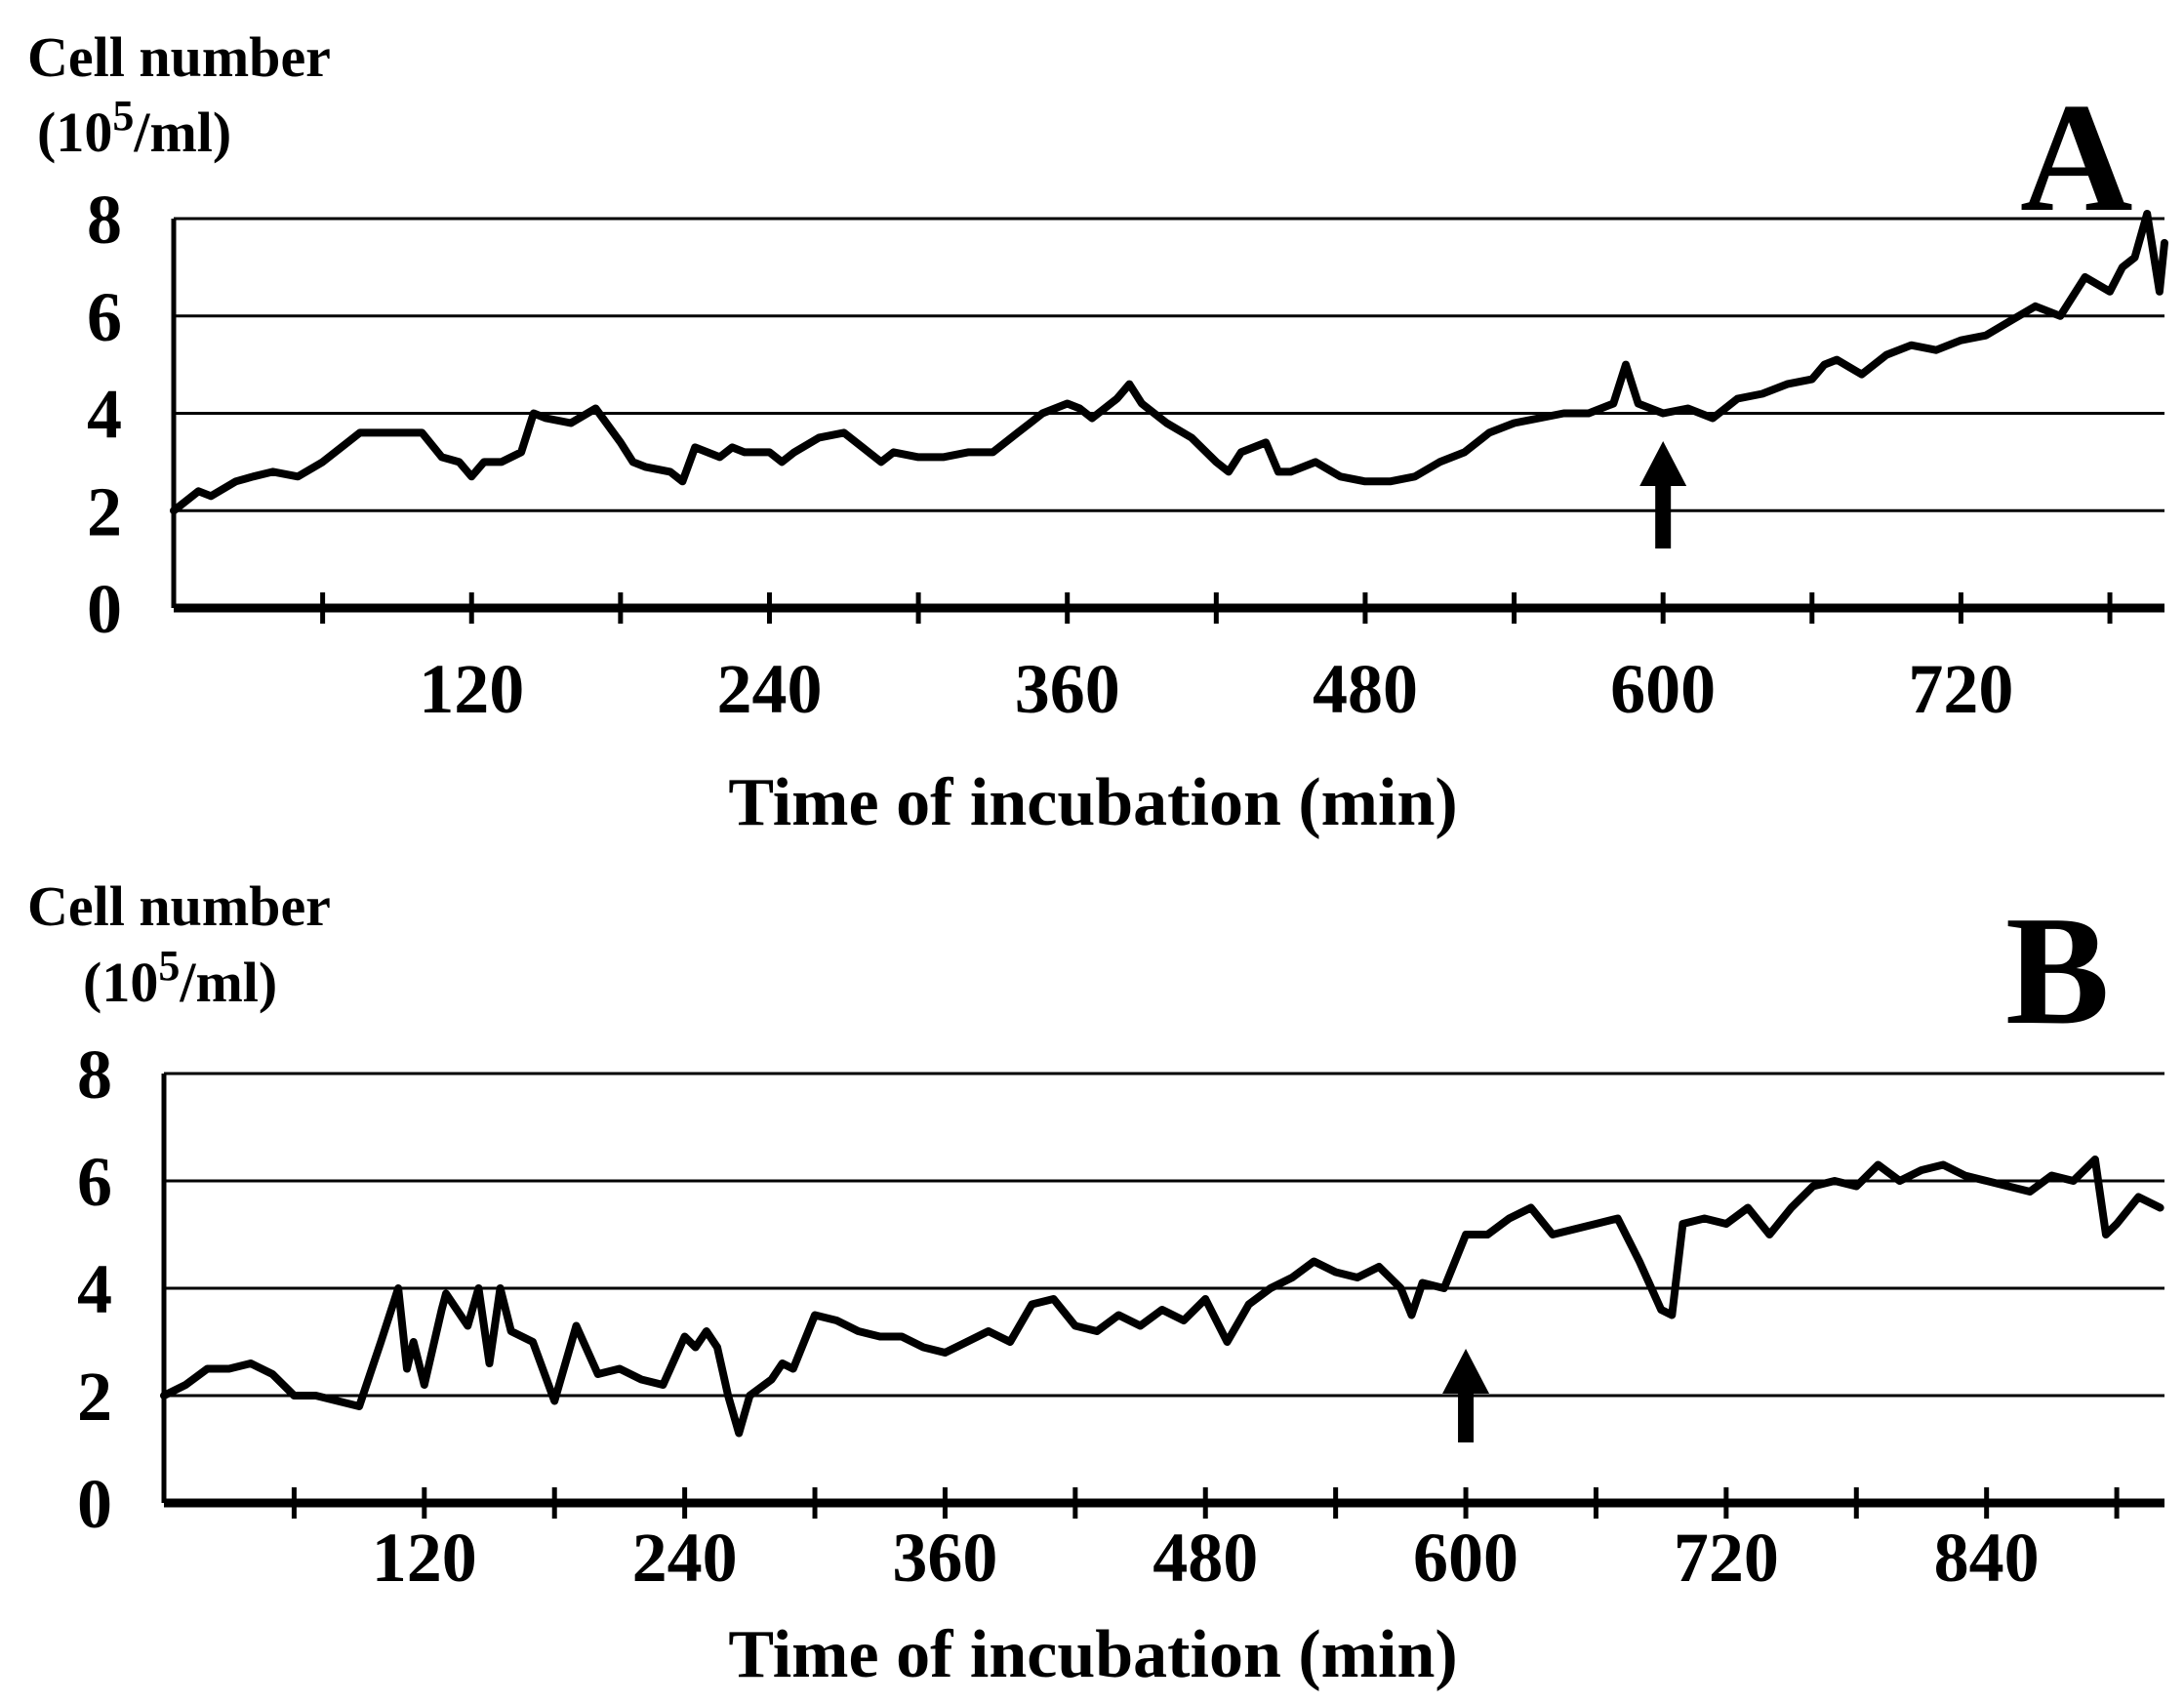  I want to click on panel-a-xtick-600: 600, so click(1663, 689).